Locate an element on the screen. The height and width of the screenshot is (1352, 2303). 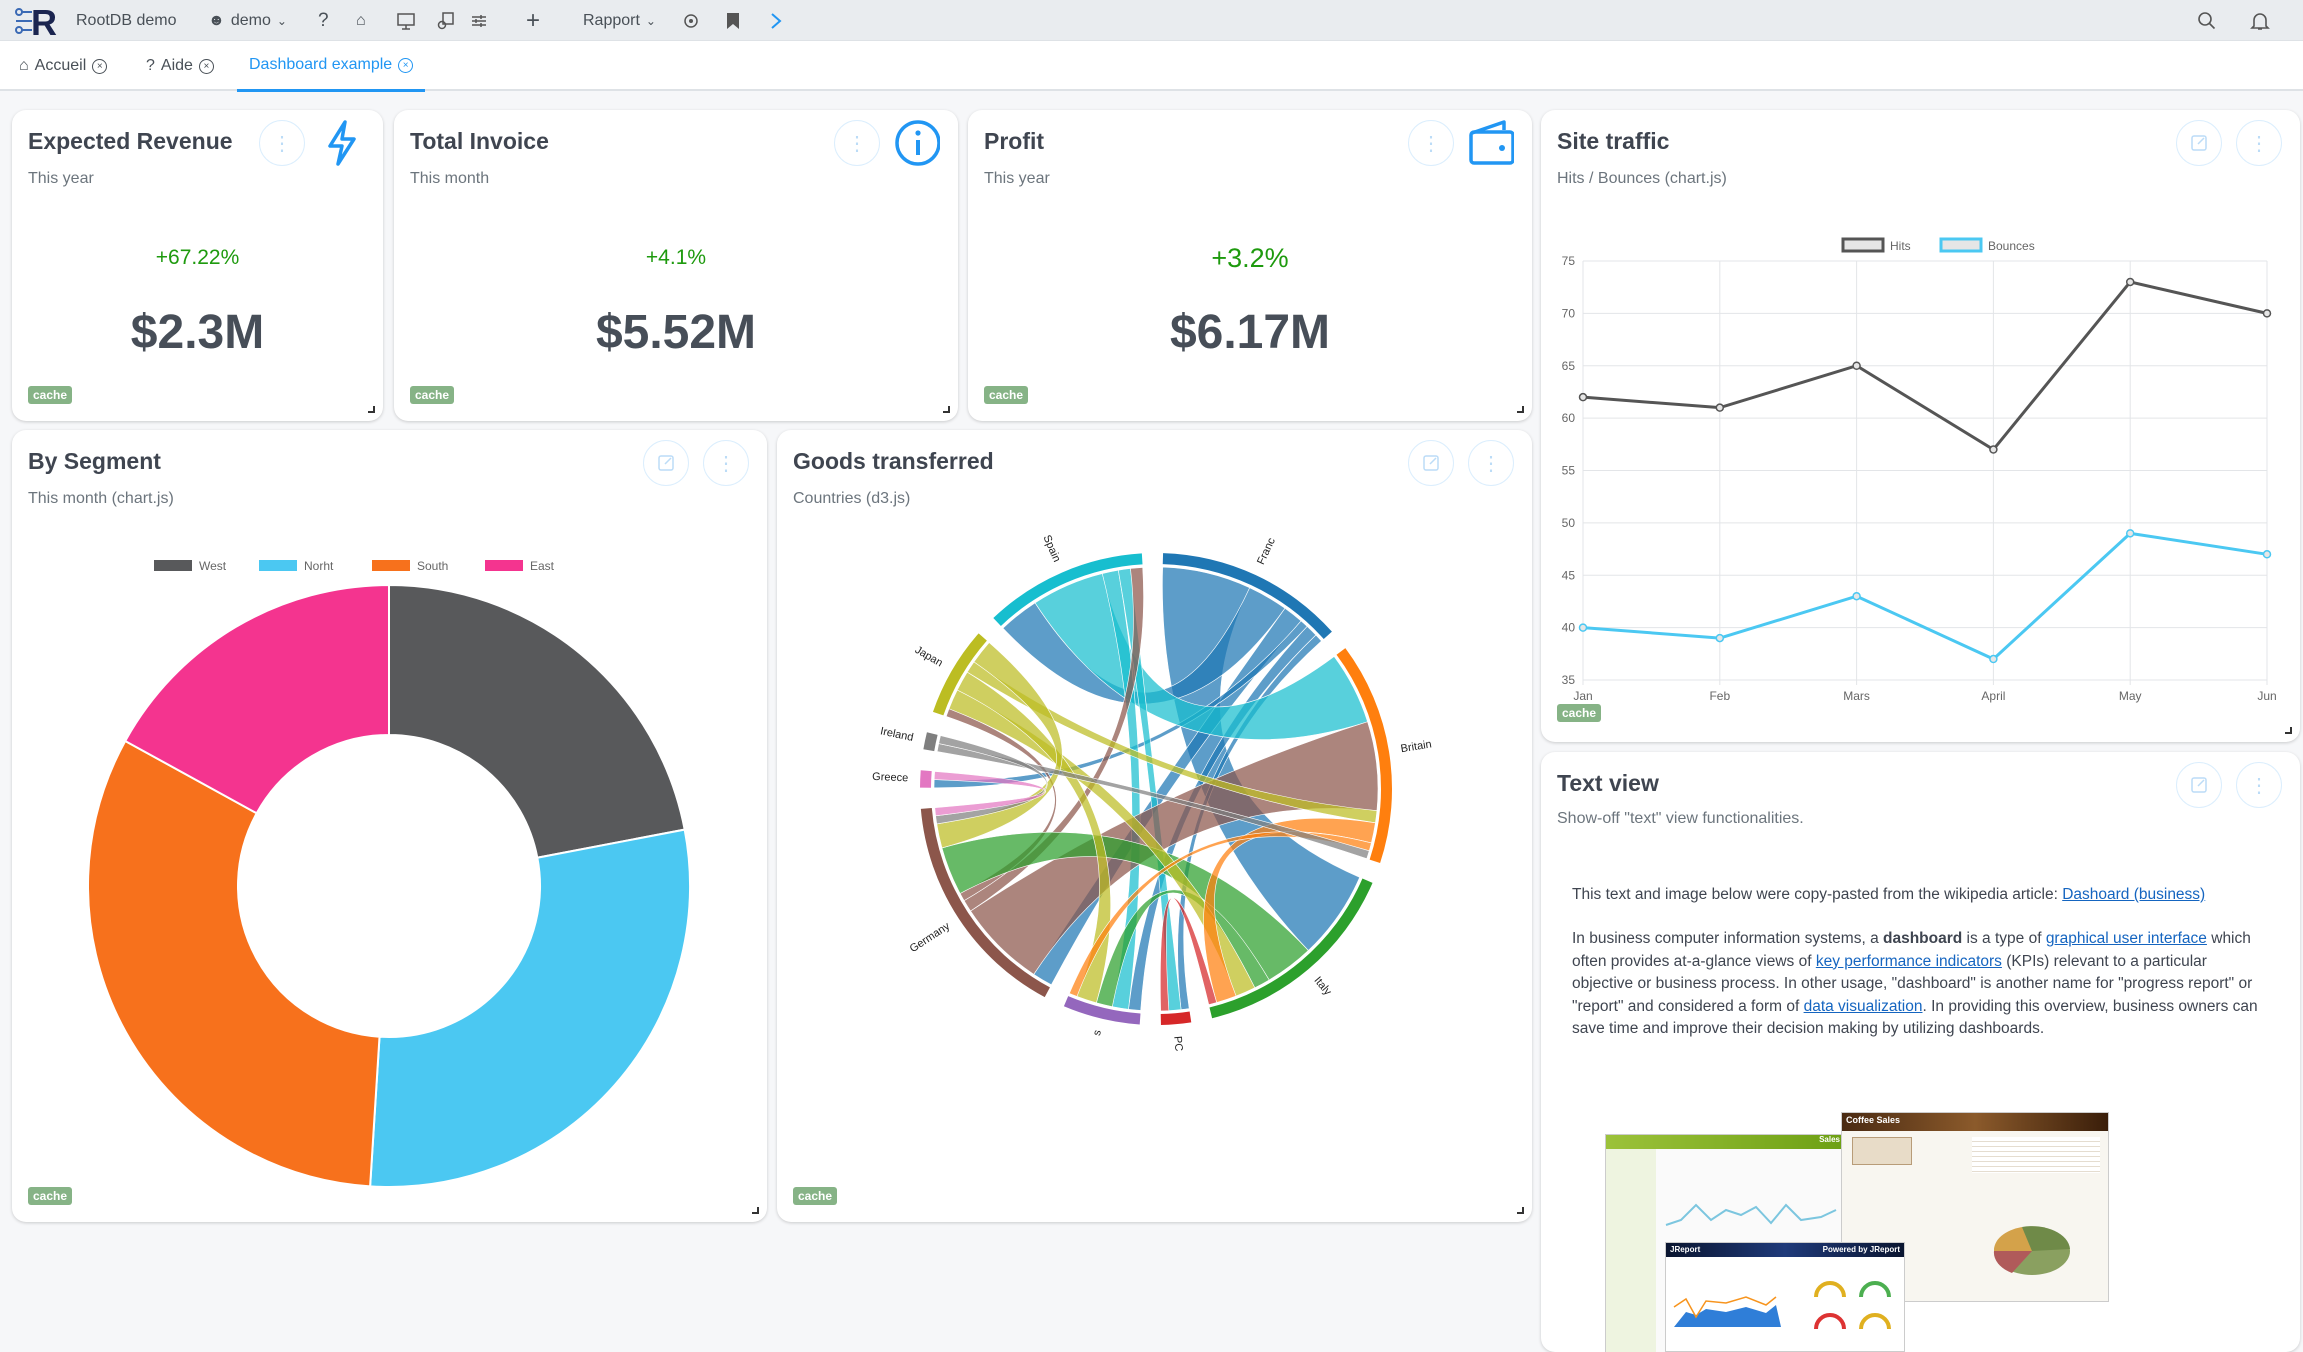
card-title: Profit is located at coordinates (1014, 141).